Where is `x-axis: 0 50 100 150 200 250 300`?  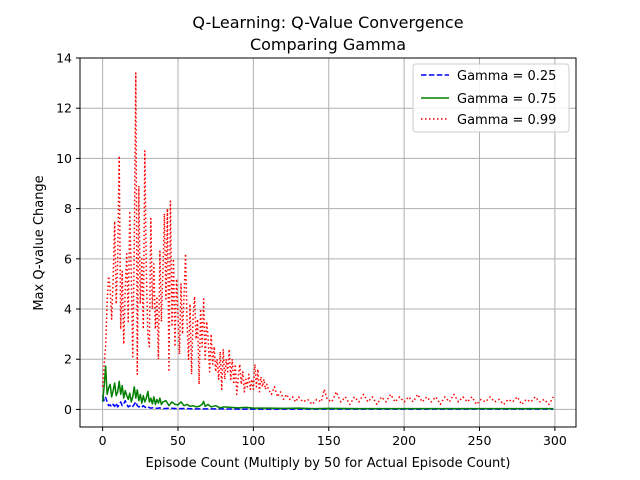
x-axis: 0 50 100 150 200 250 300 is located at coordinates (333, 437).